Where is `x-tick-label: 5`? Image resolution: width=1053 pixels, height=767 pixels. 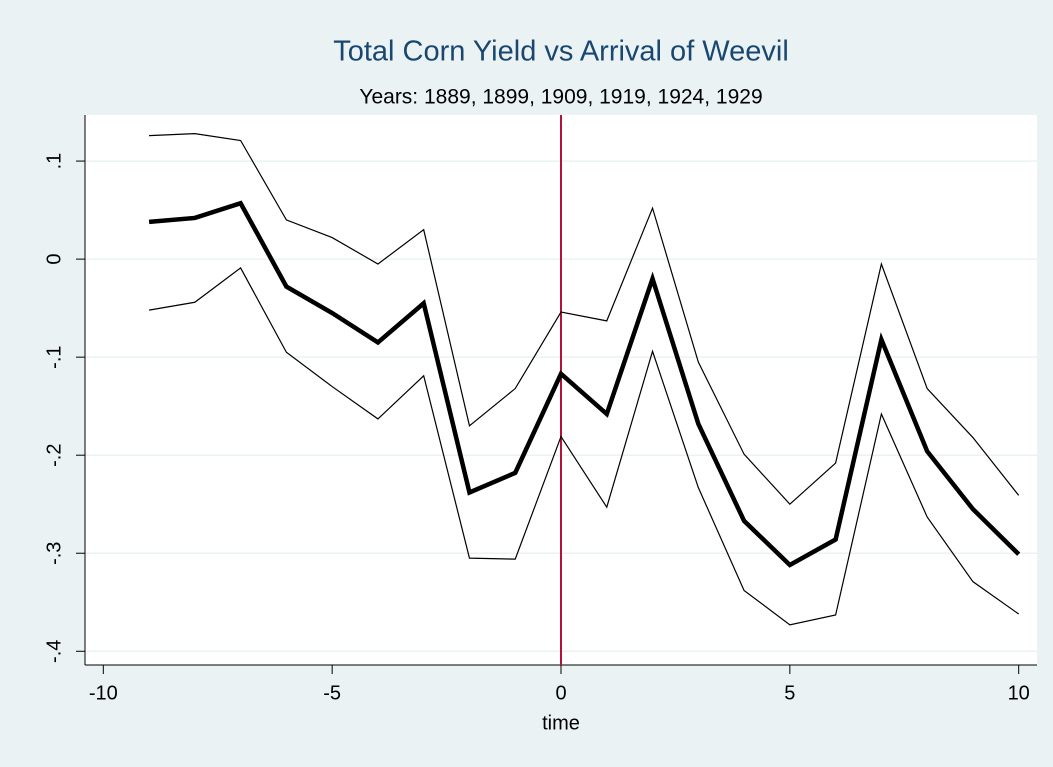
x-tick-label: 5 is located at coordinates (789, 693).